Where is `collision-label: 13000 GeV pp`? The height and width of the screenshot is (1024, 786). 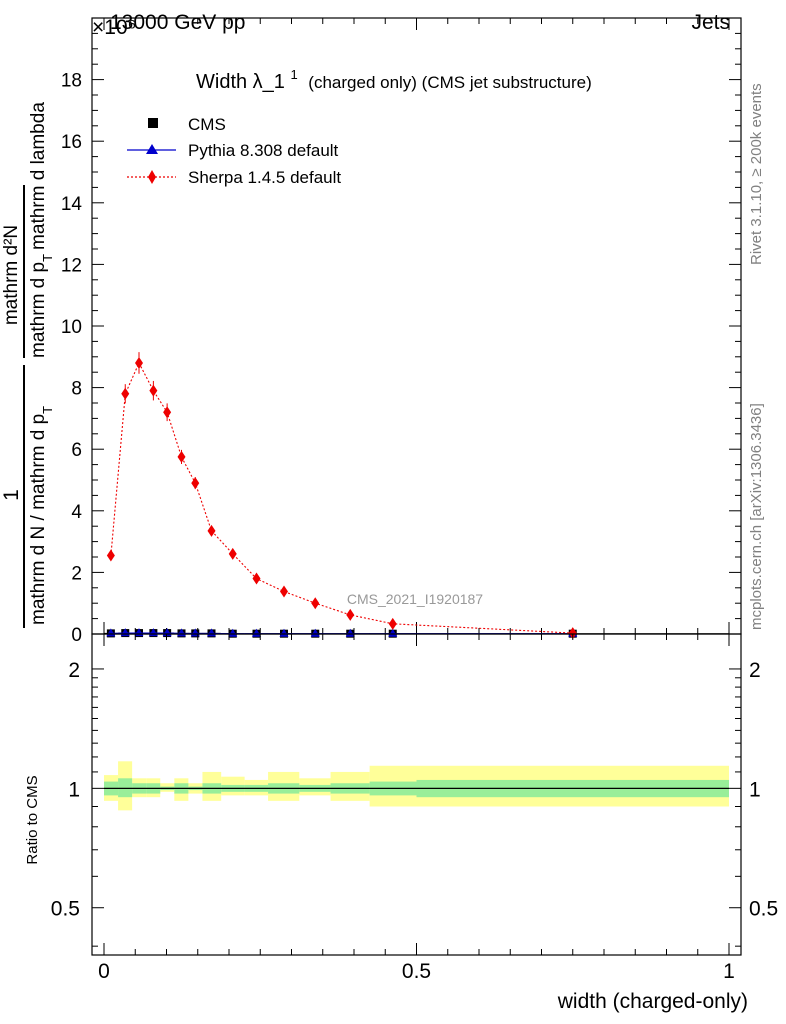
collision-label: 13000 GeV pp is located at coordinates (177, 22).